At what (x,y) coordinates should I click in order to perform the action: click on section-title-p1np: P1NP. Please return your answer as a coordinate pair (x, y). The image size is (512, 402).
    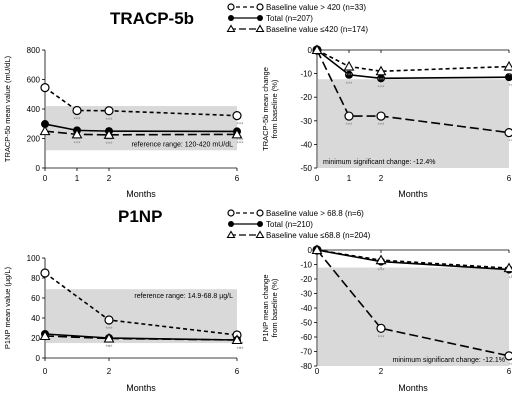
    Looking at the image, I should click on (140, 216).